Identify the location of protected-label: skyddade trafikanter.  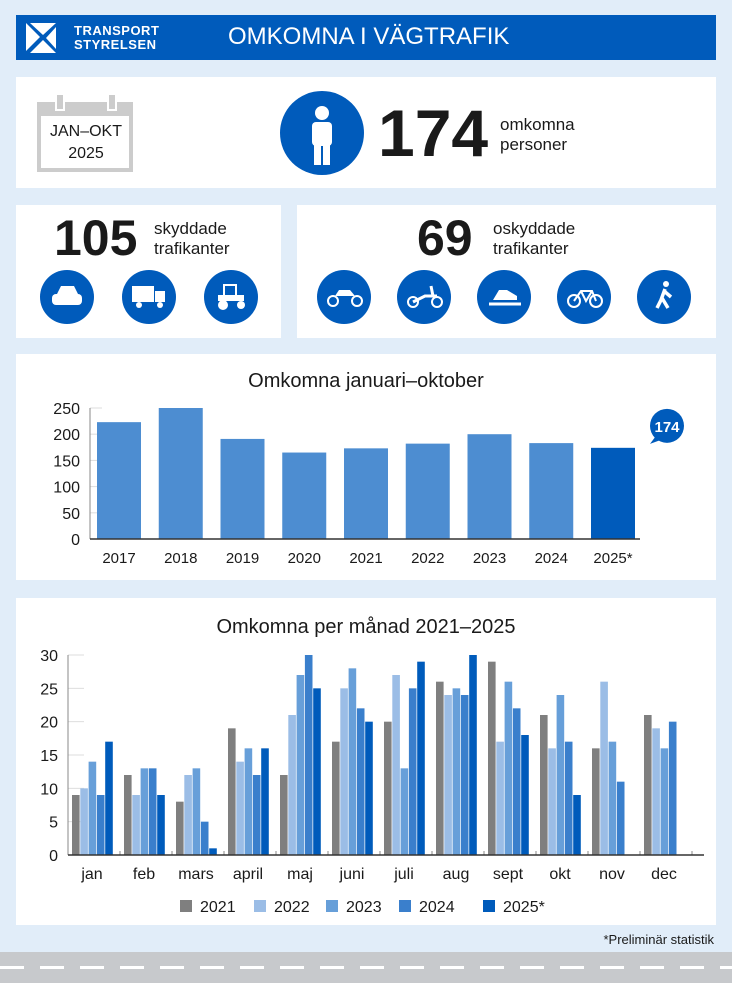
(192, 238).